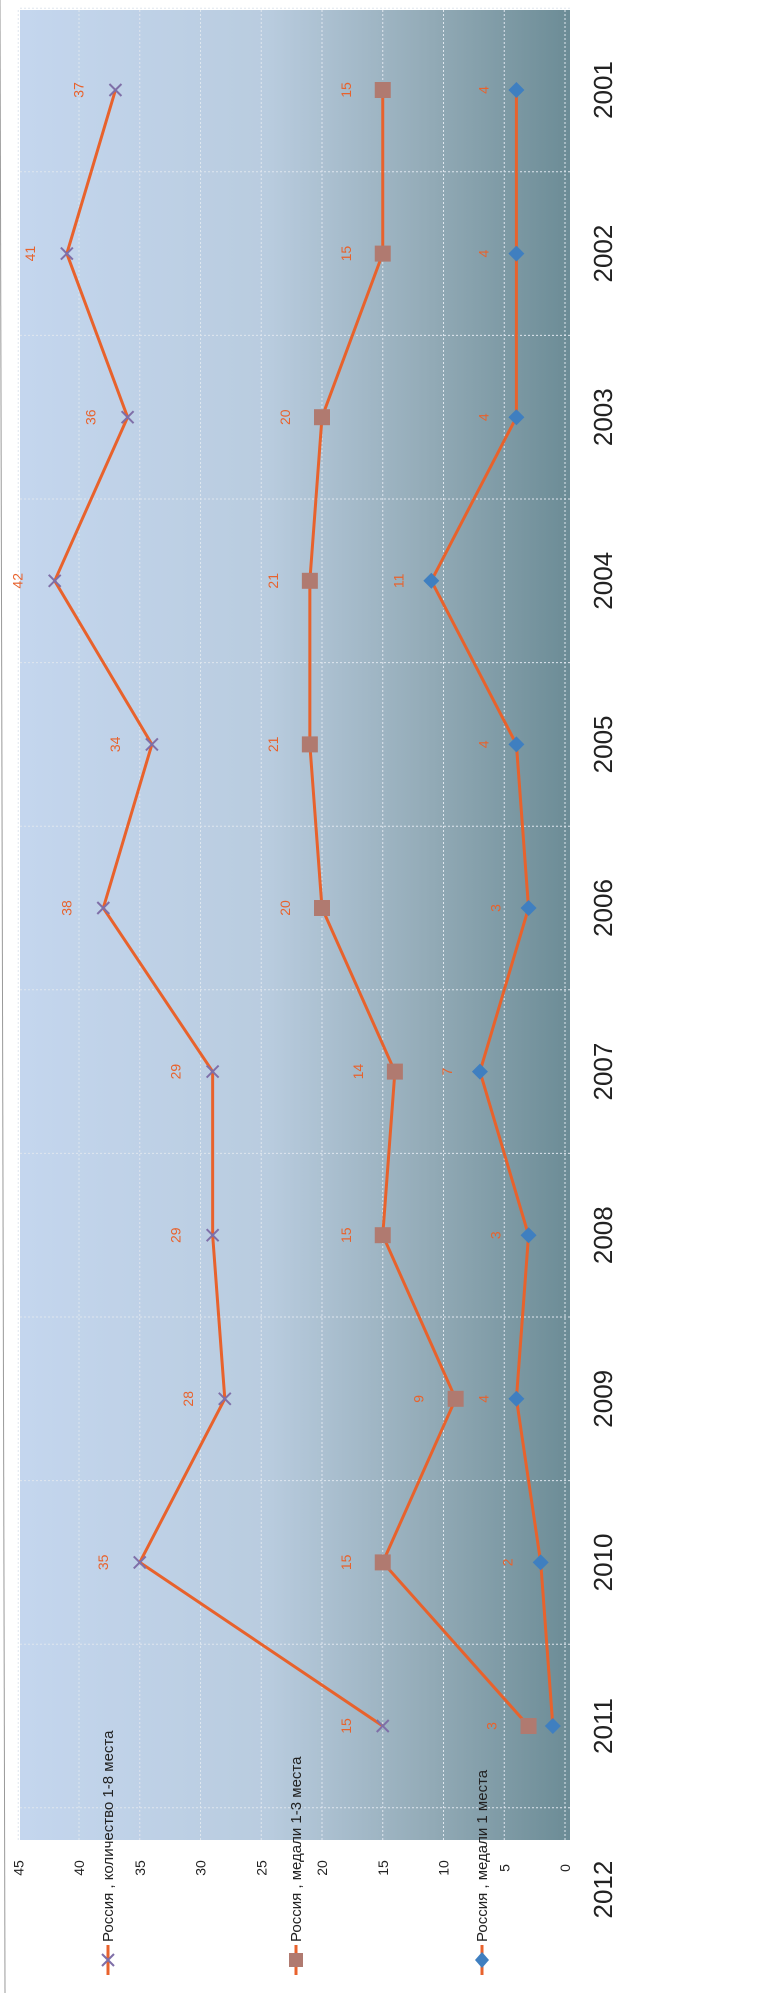  What do you see at coordinates (140, 1868) in the screenshot?
I see `value-tick-label: 35` at bounding box center [140, 1868].